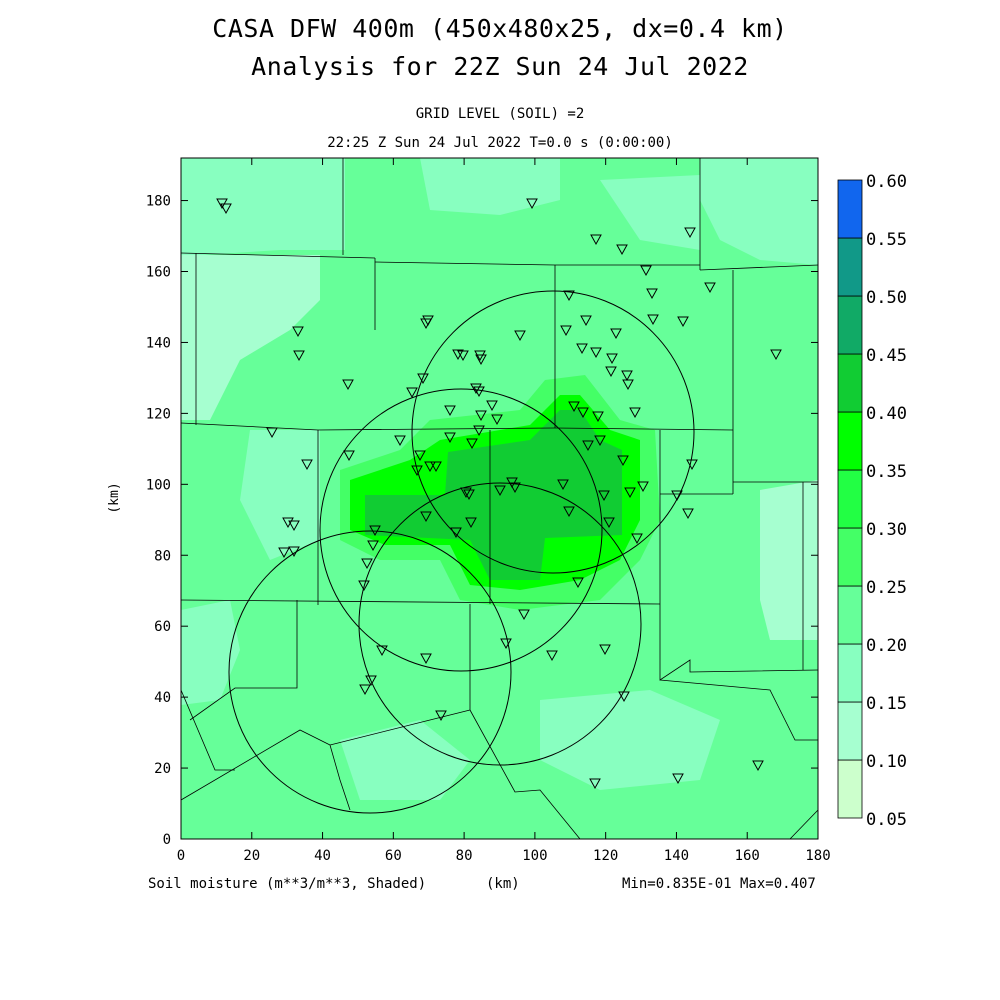 The height and width of the screenshot is (1000, 1000). I want to click on colorbar-label: 0.05, so click(886, 820).